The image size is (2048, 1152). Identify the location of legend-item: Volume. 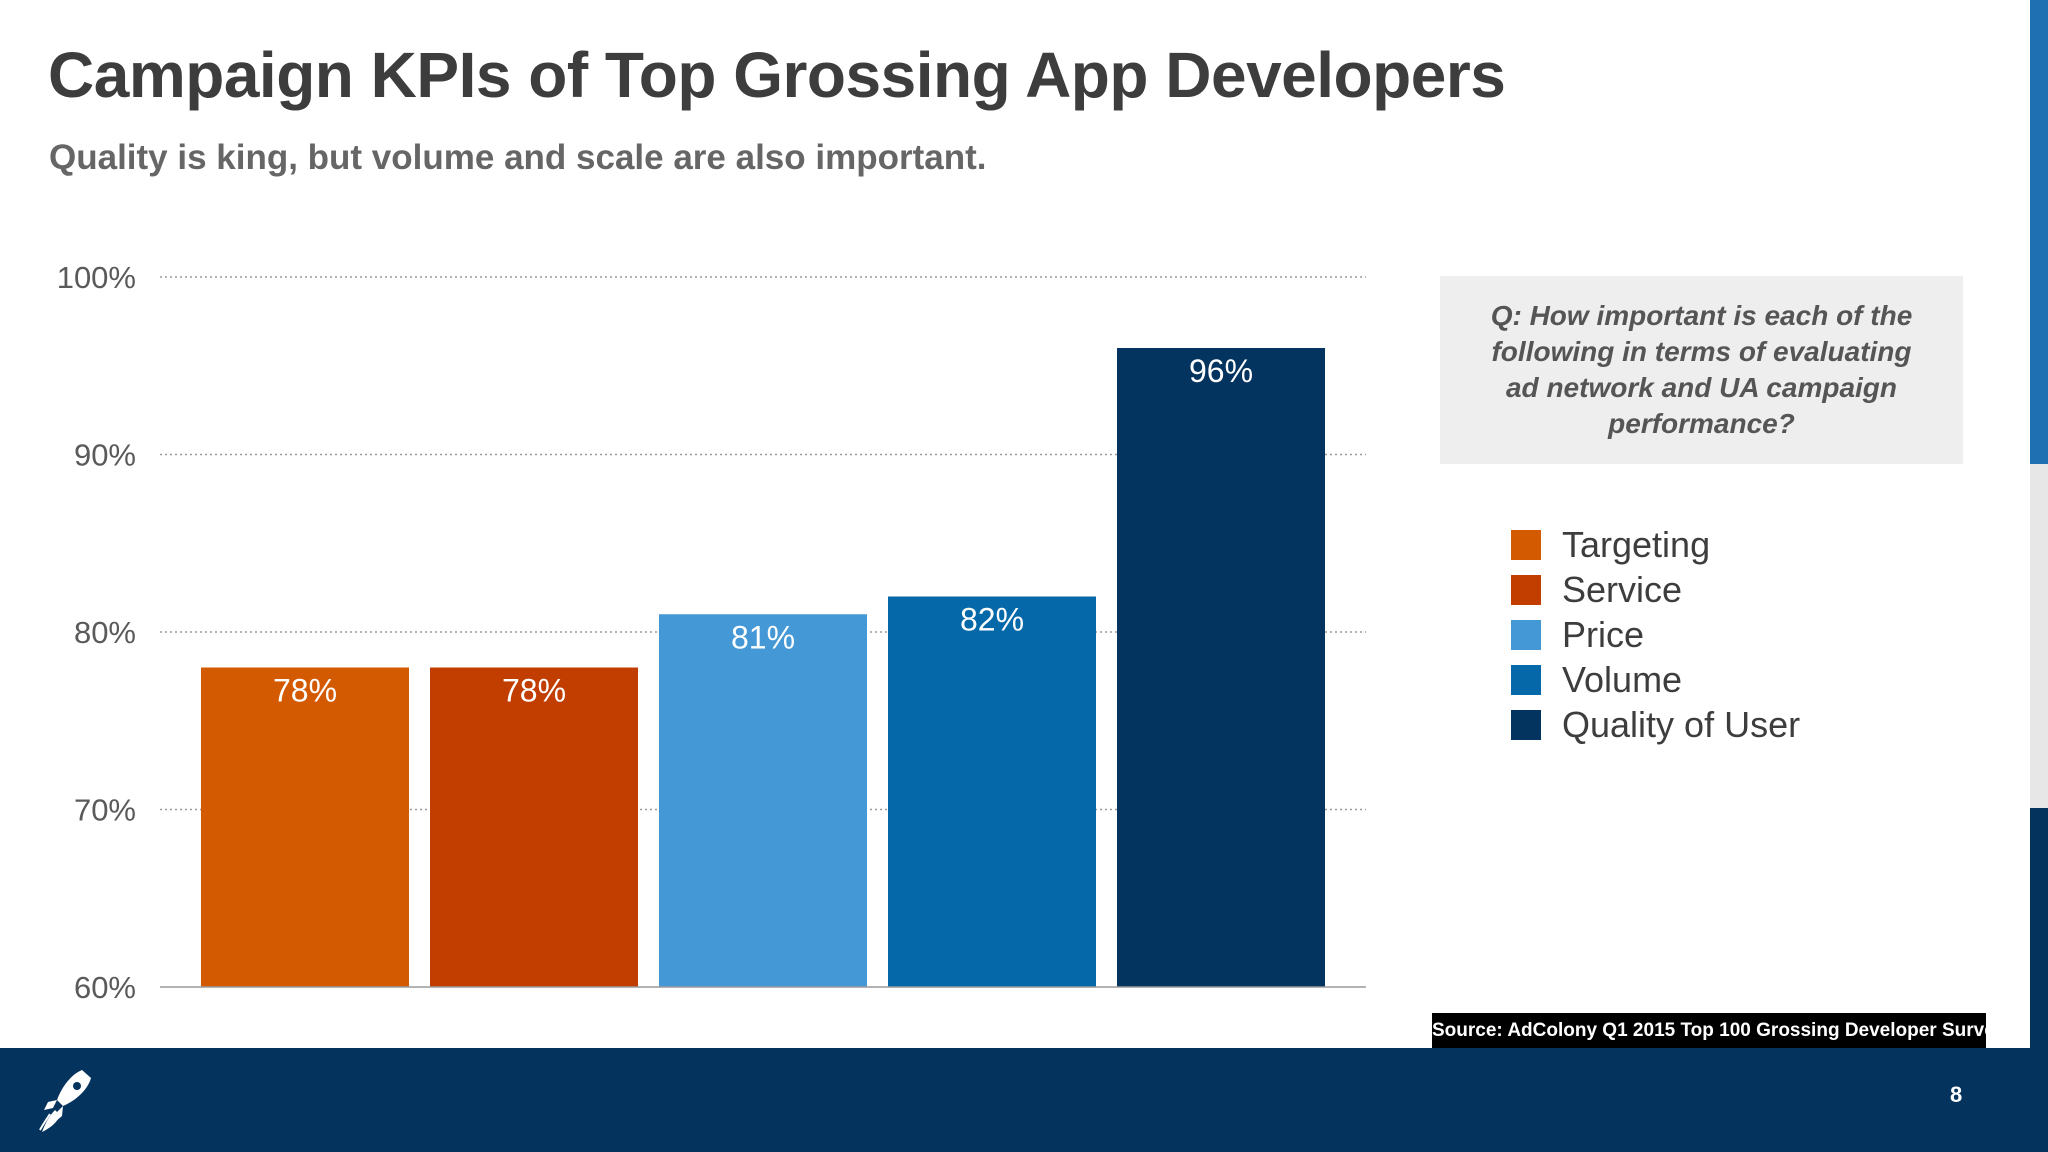
(1655, 679).